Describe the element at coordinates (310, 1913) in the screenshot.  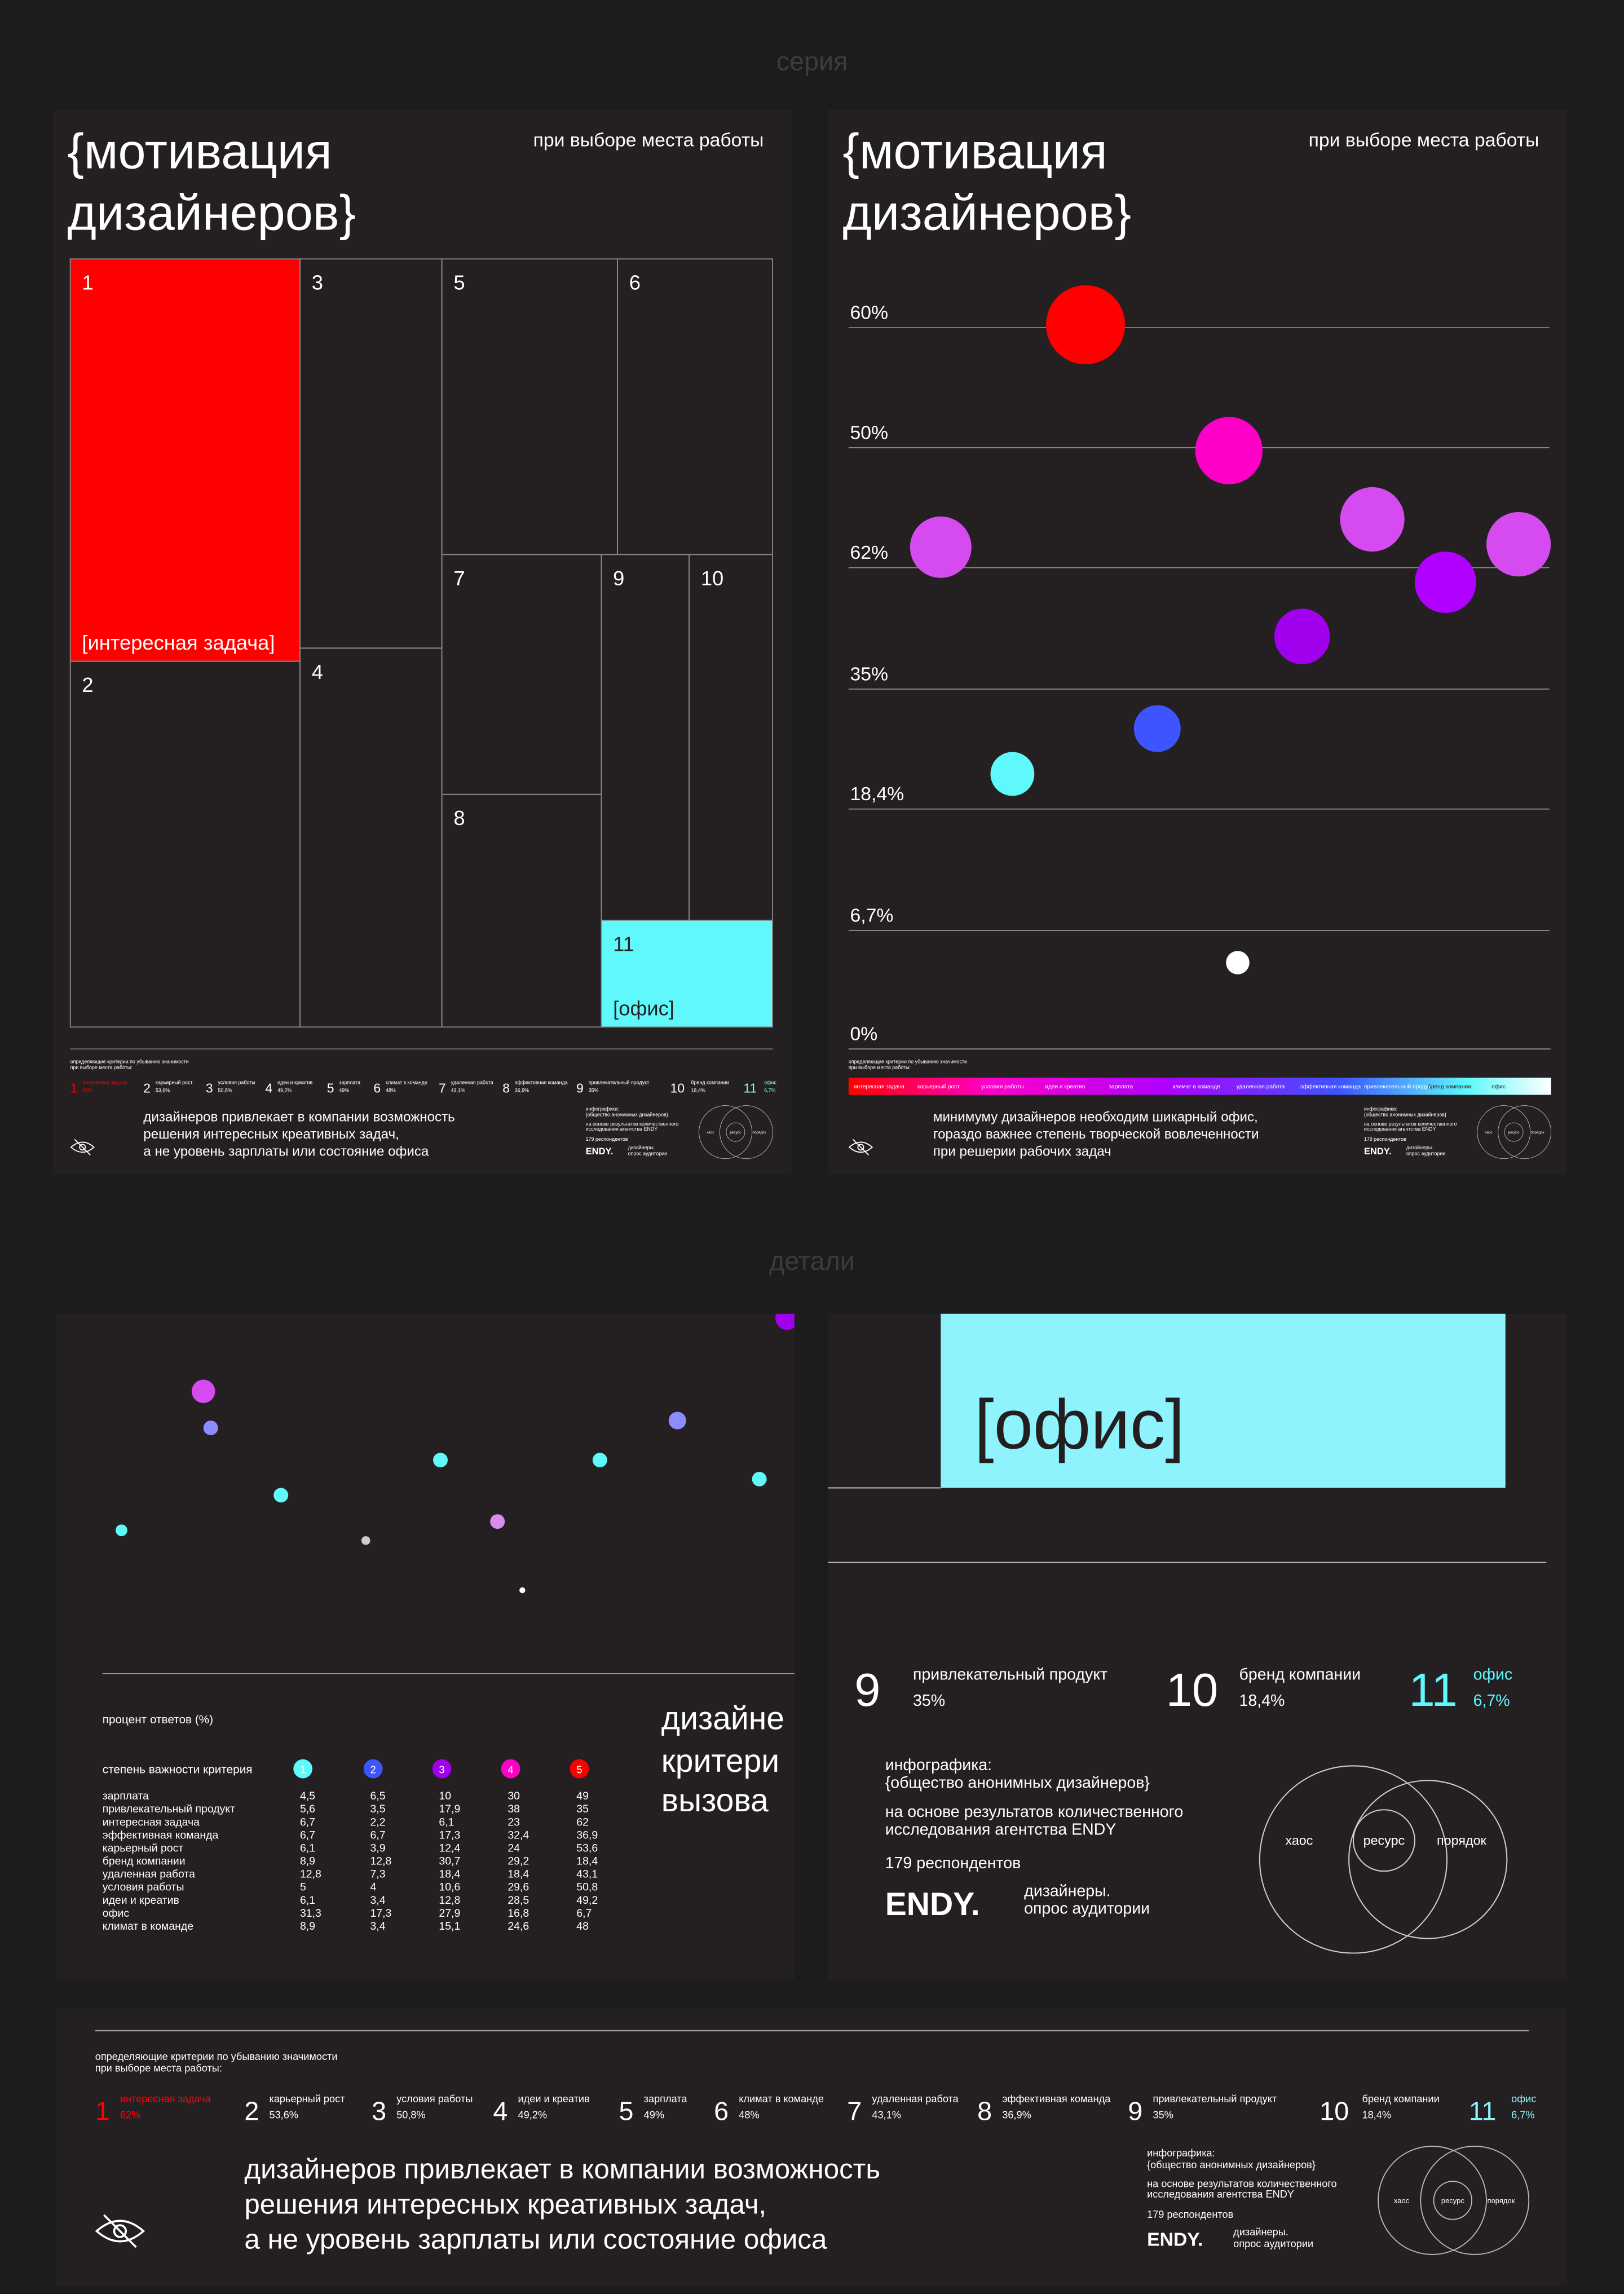
I see `cell: 31,3` at that location.